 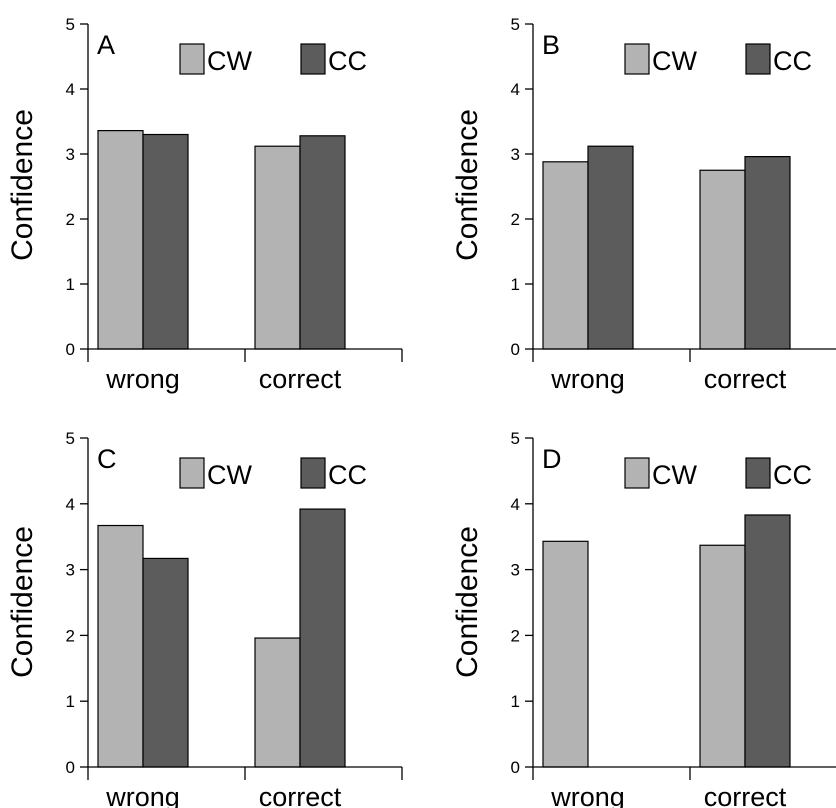 I want to click on panel-label: B, so click(x=551, y=45).